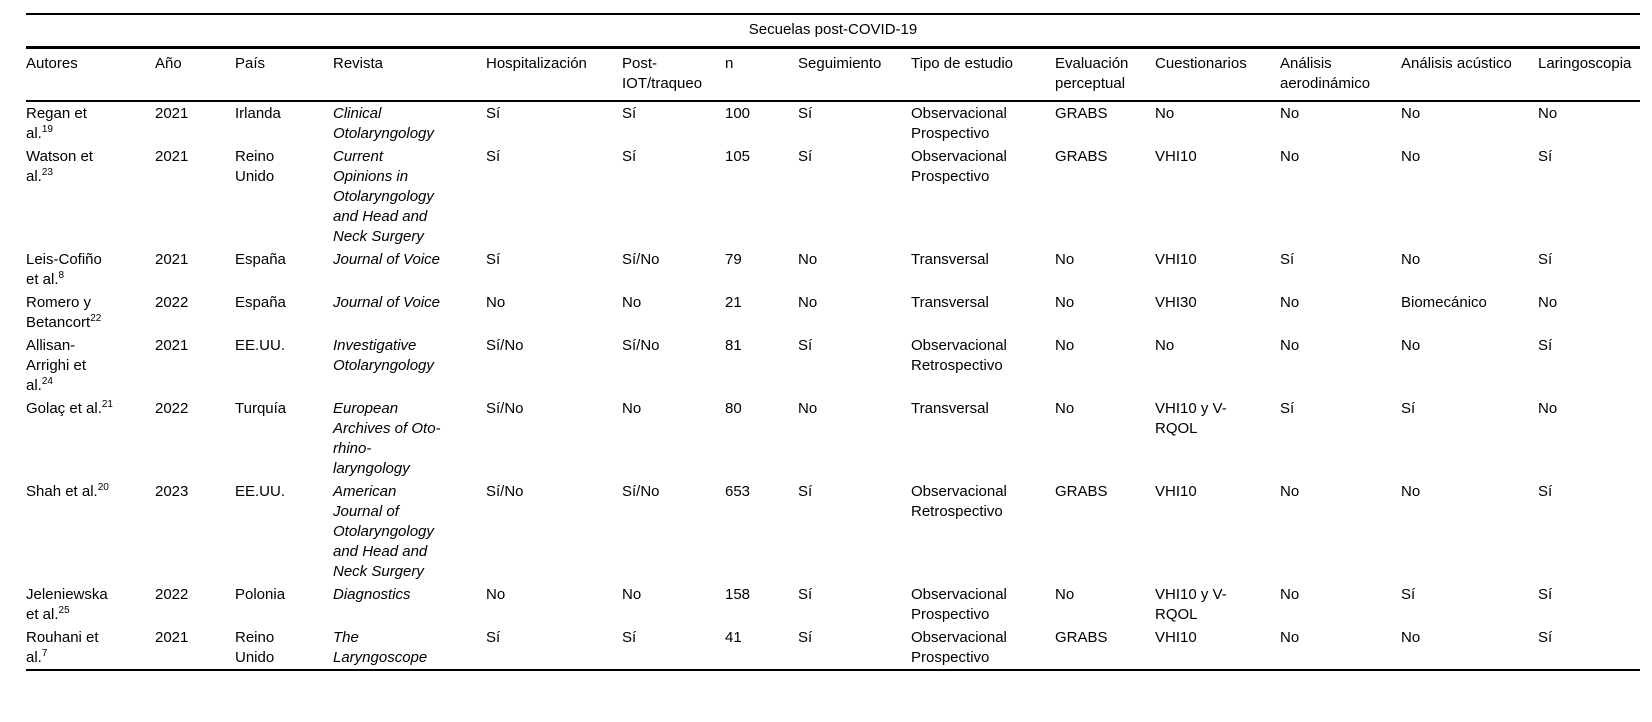 Image resolution: width=1652 pixels, height=722 pixels. What do you see at coordinates (103, 487) in the screenshot?
I see `reference-superscript: 20` at bounding box center [103, 487].